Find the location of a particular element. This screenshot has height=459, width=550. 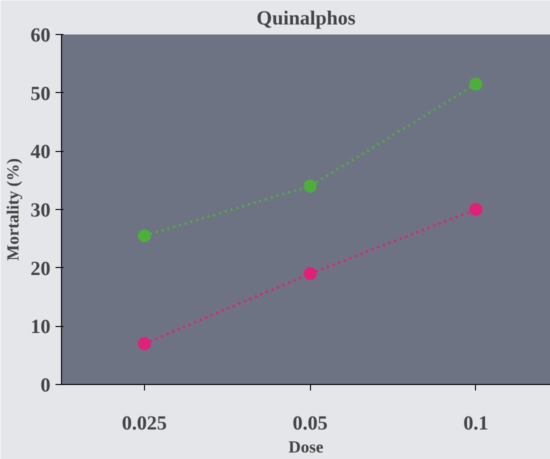

y-tick-label: 10 is located at coordinates (40, 327).